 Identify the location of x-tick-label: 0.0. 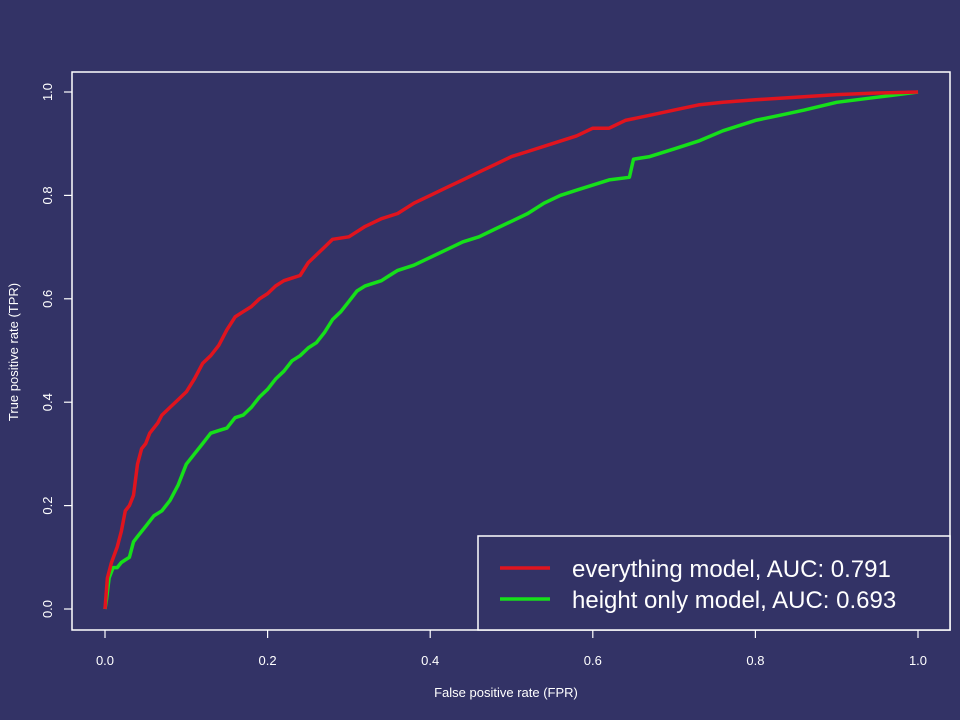
(105, 660).